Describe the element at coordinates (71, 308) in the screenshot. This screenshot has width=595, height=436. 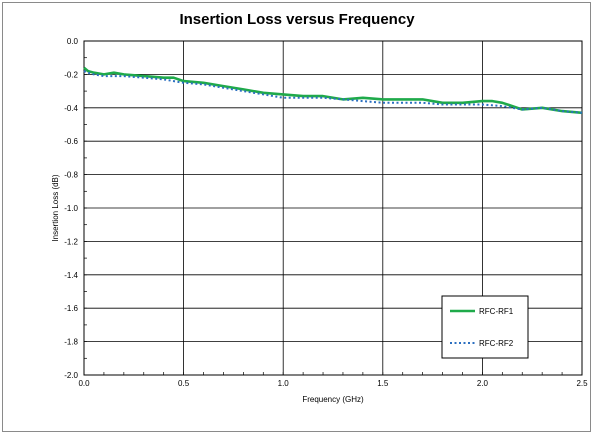
I see `y-tick-label: -1.6` at that location.